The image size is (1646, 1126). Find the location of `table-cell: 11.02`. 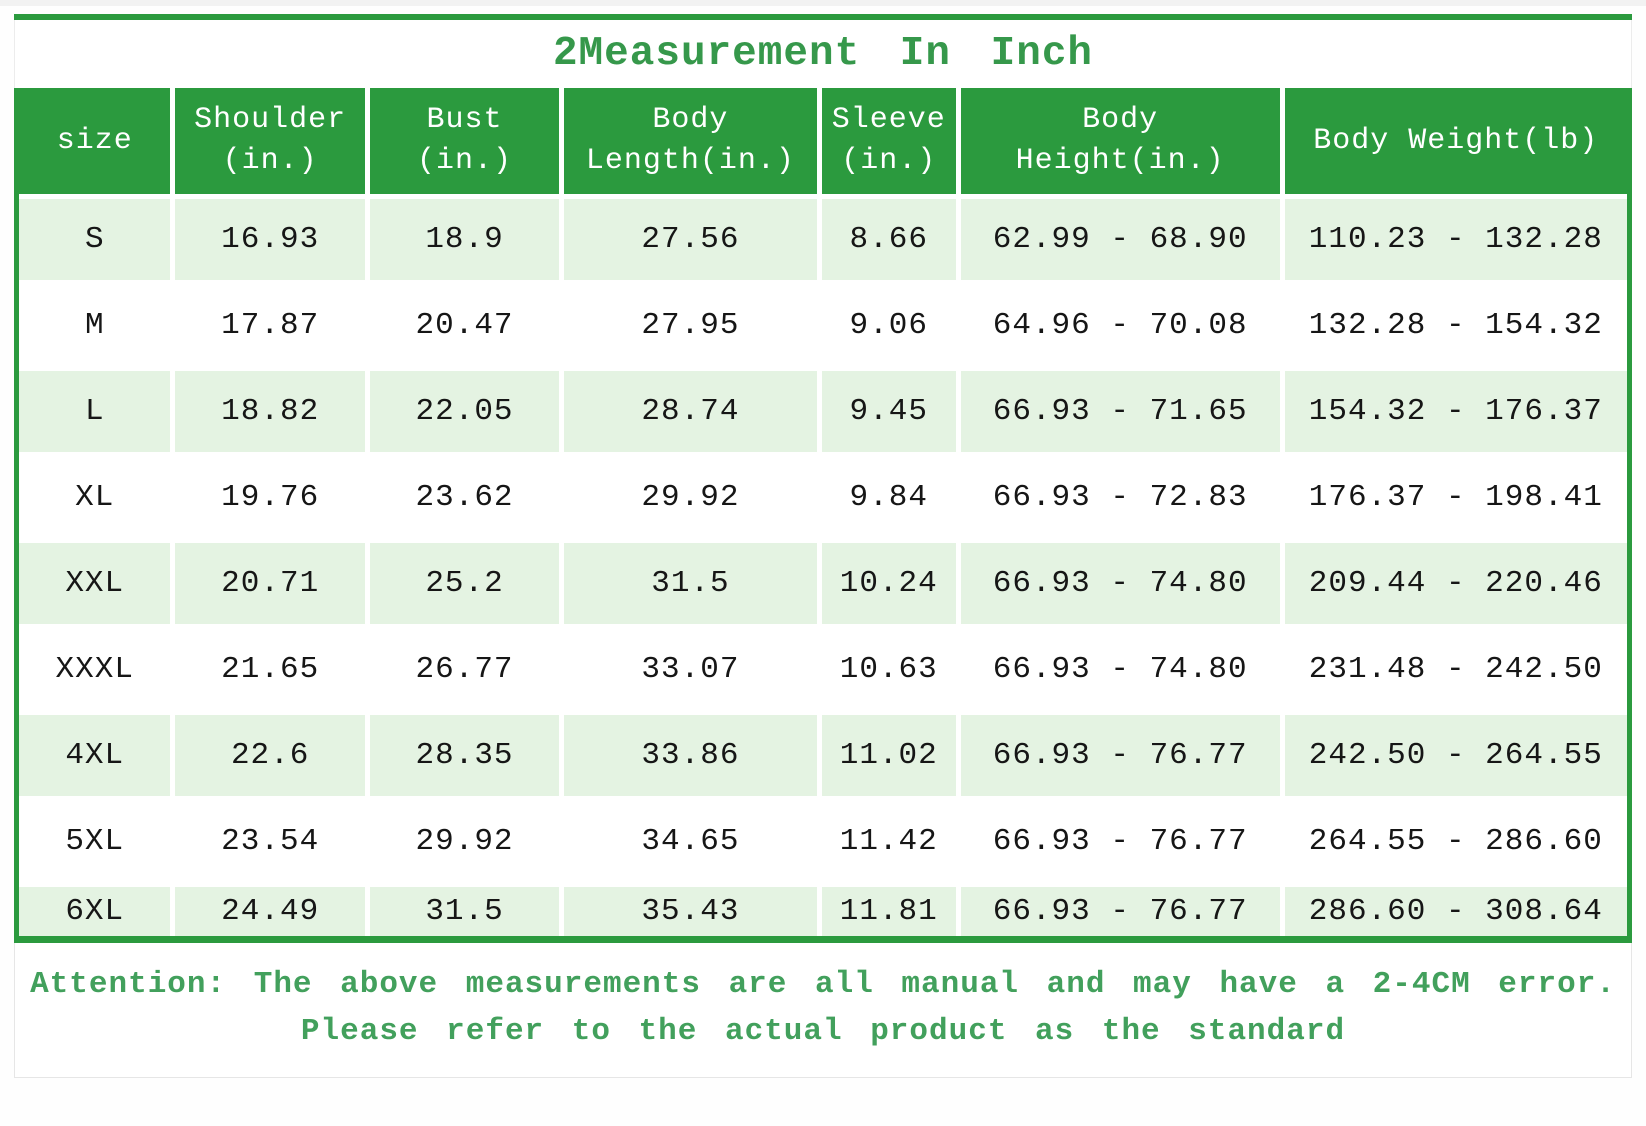

table-cell: 11.02 is located at coordinates (888, 755).